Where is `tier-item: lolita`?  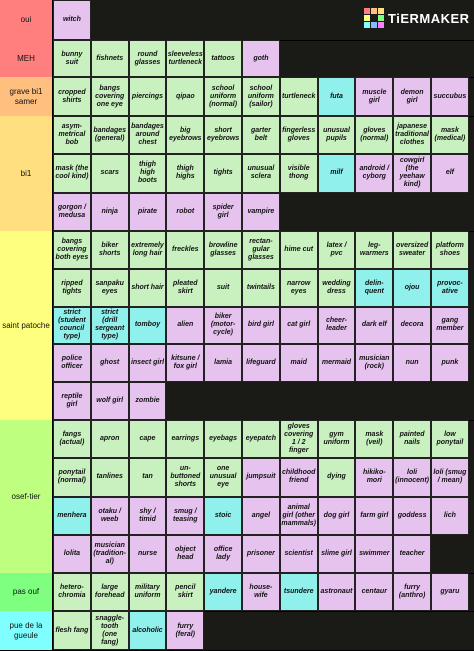 tier-item: lolita is located at coordinates (72, 553).